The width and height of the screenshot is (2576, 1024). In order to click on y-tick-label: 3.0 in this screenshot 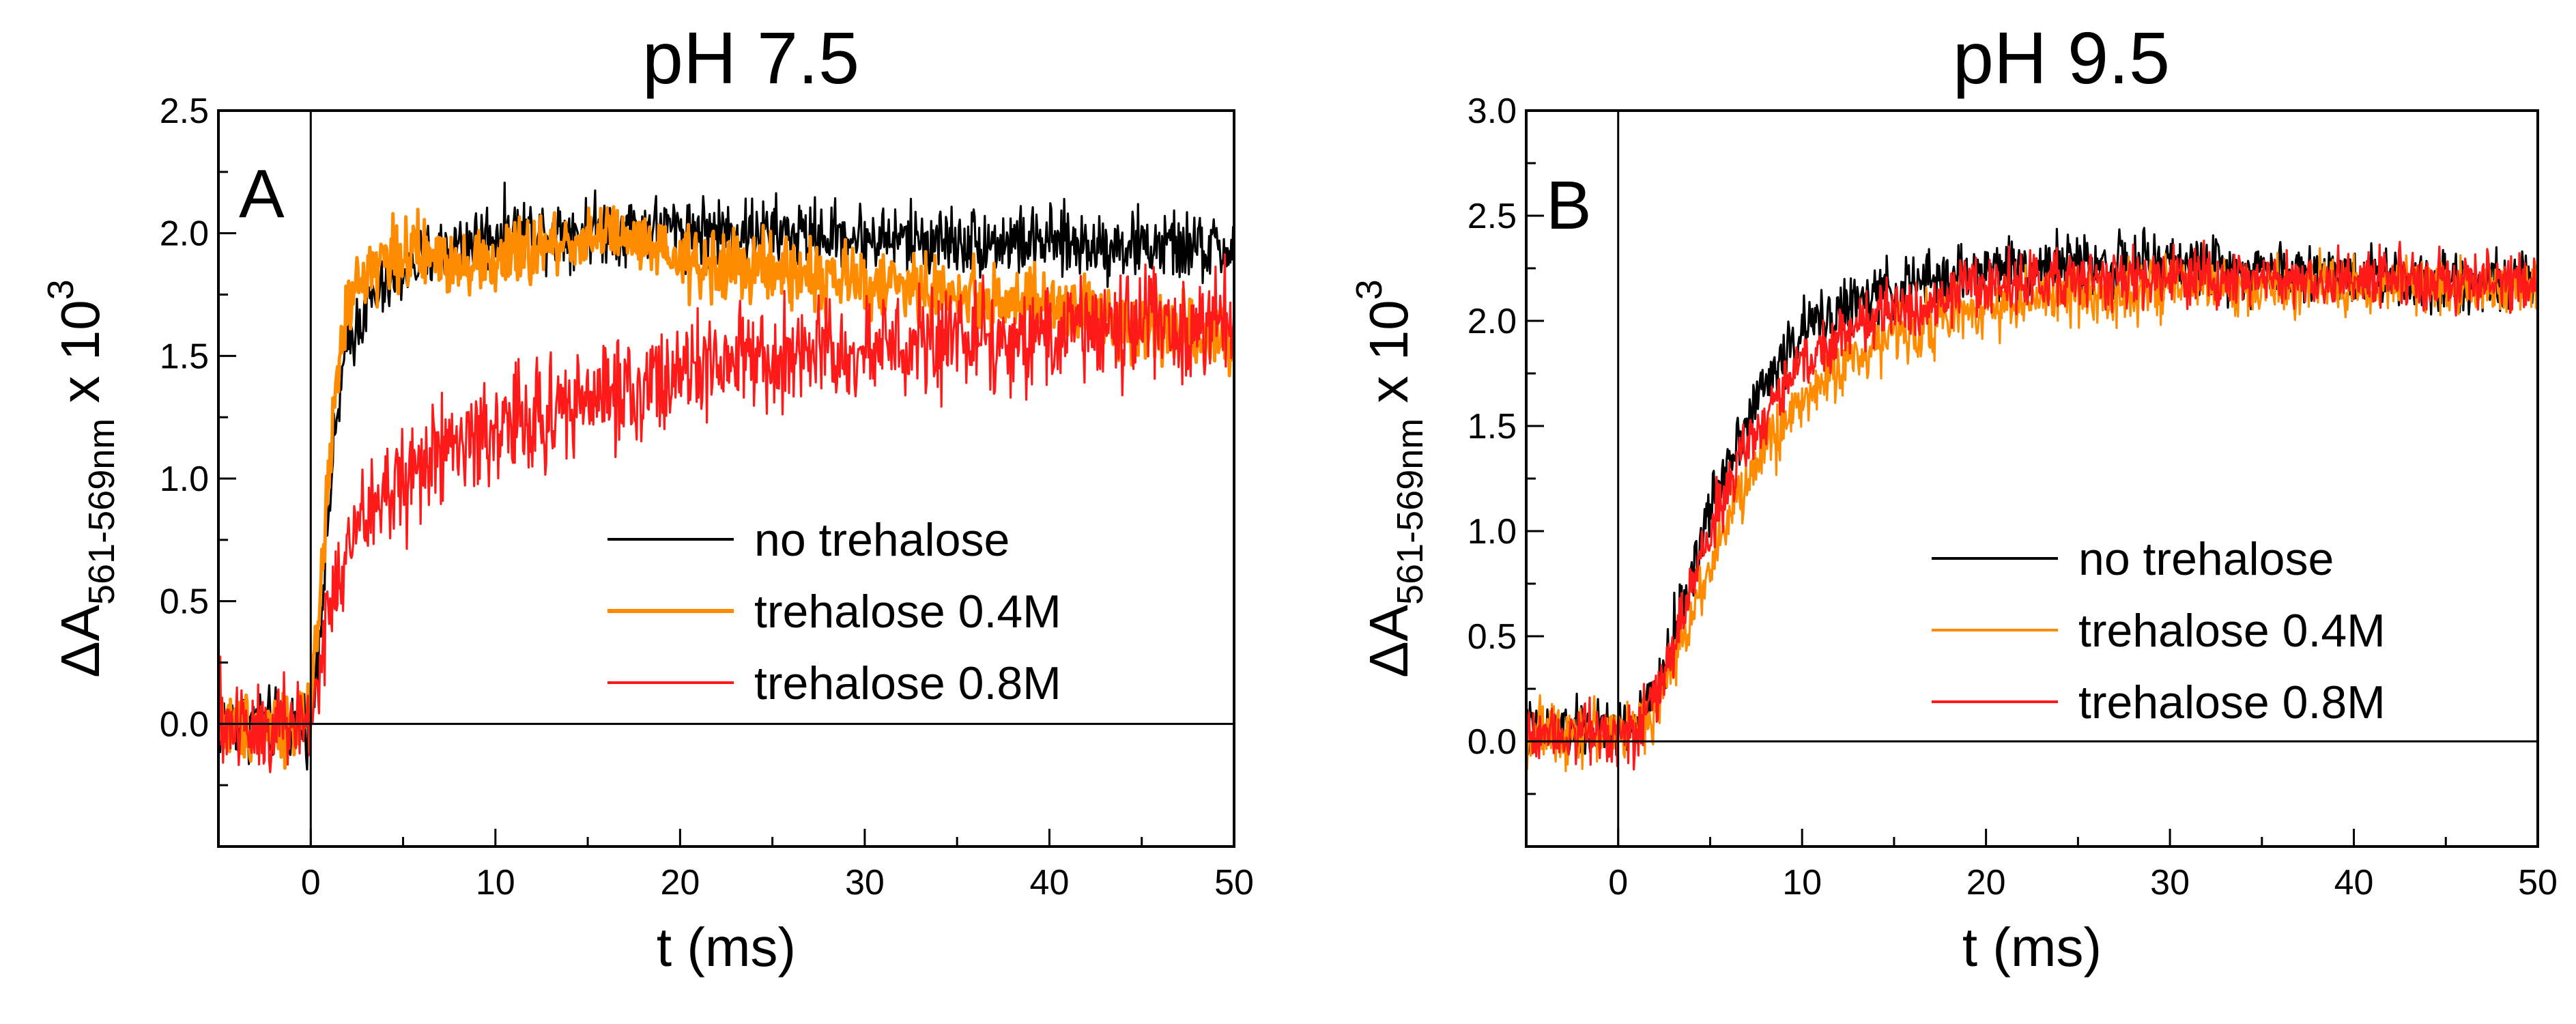, I will do `click(1492, 111)`.